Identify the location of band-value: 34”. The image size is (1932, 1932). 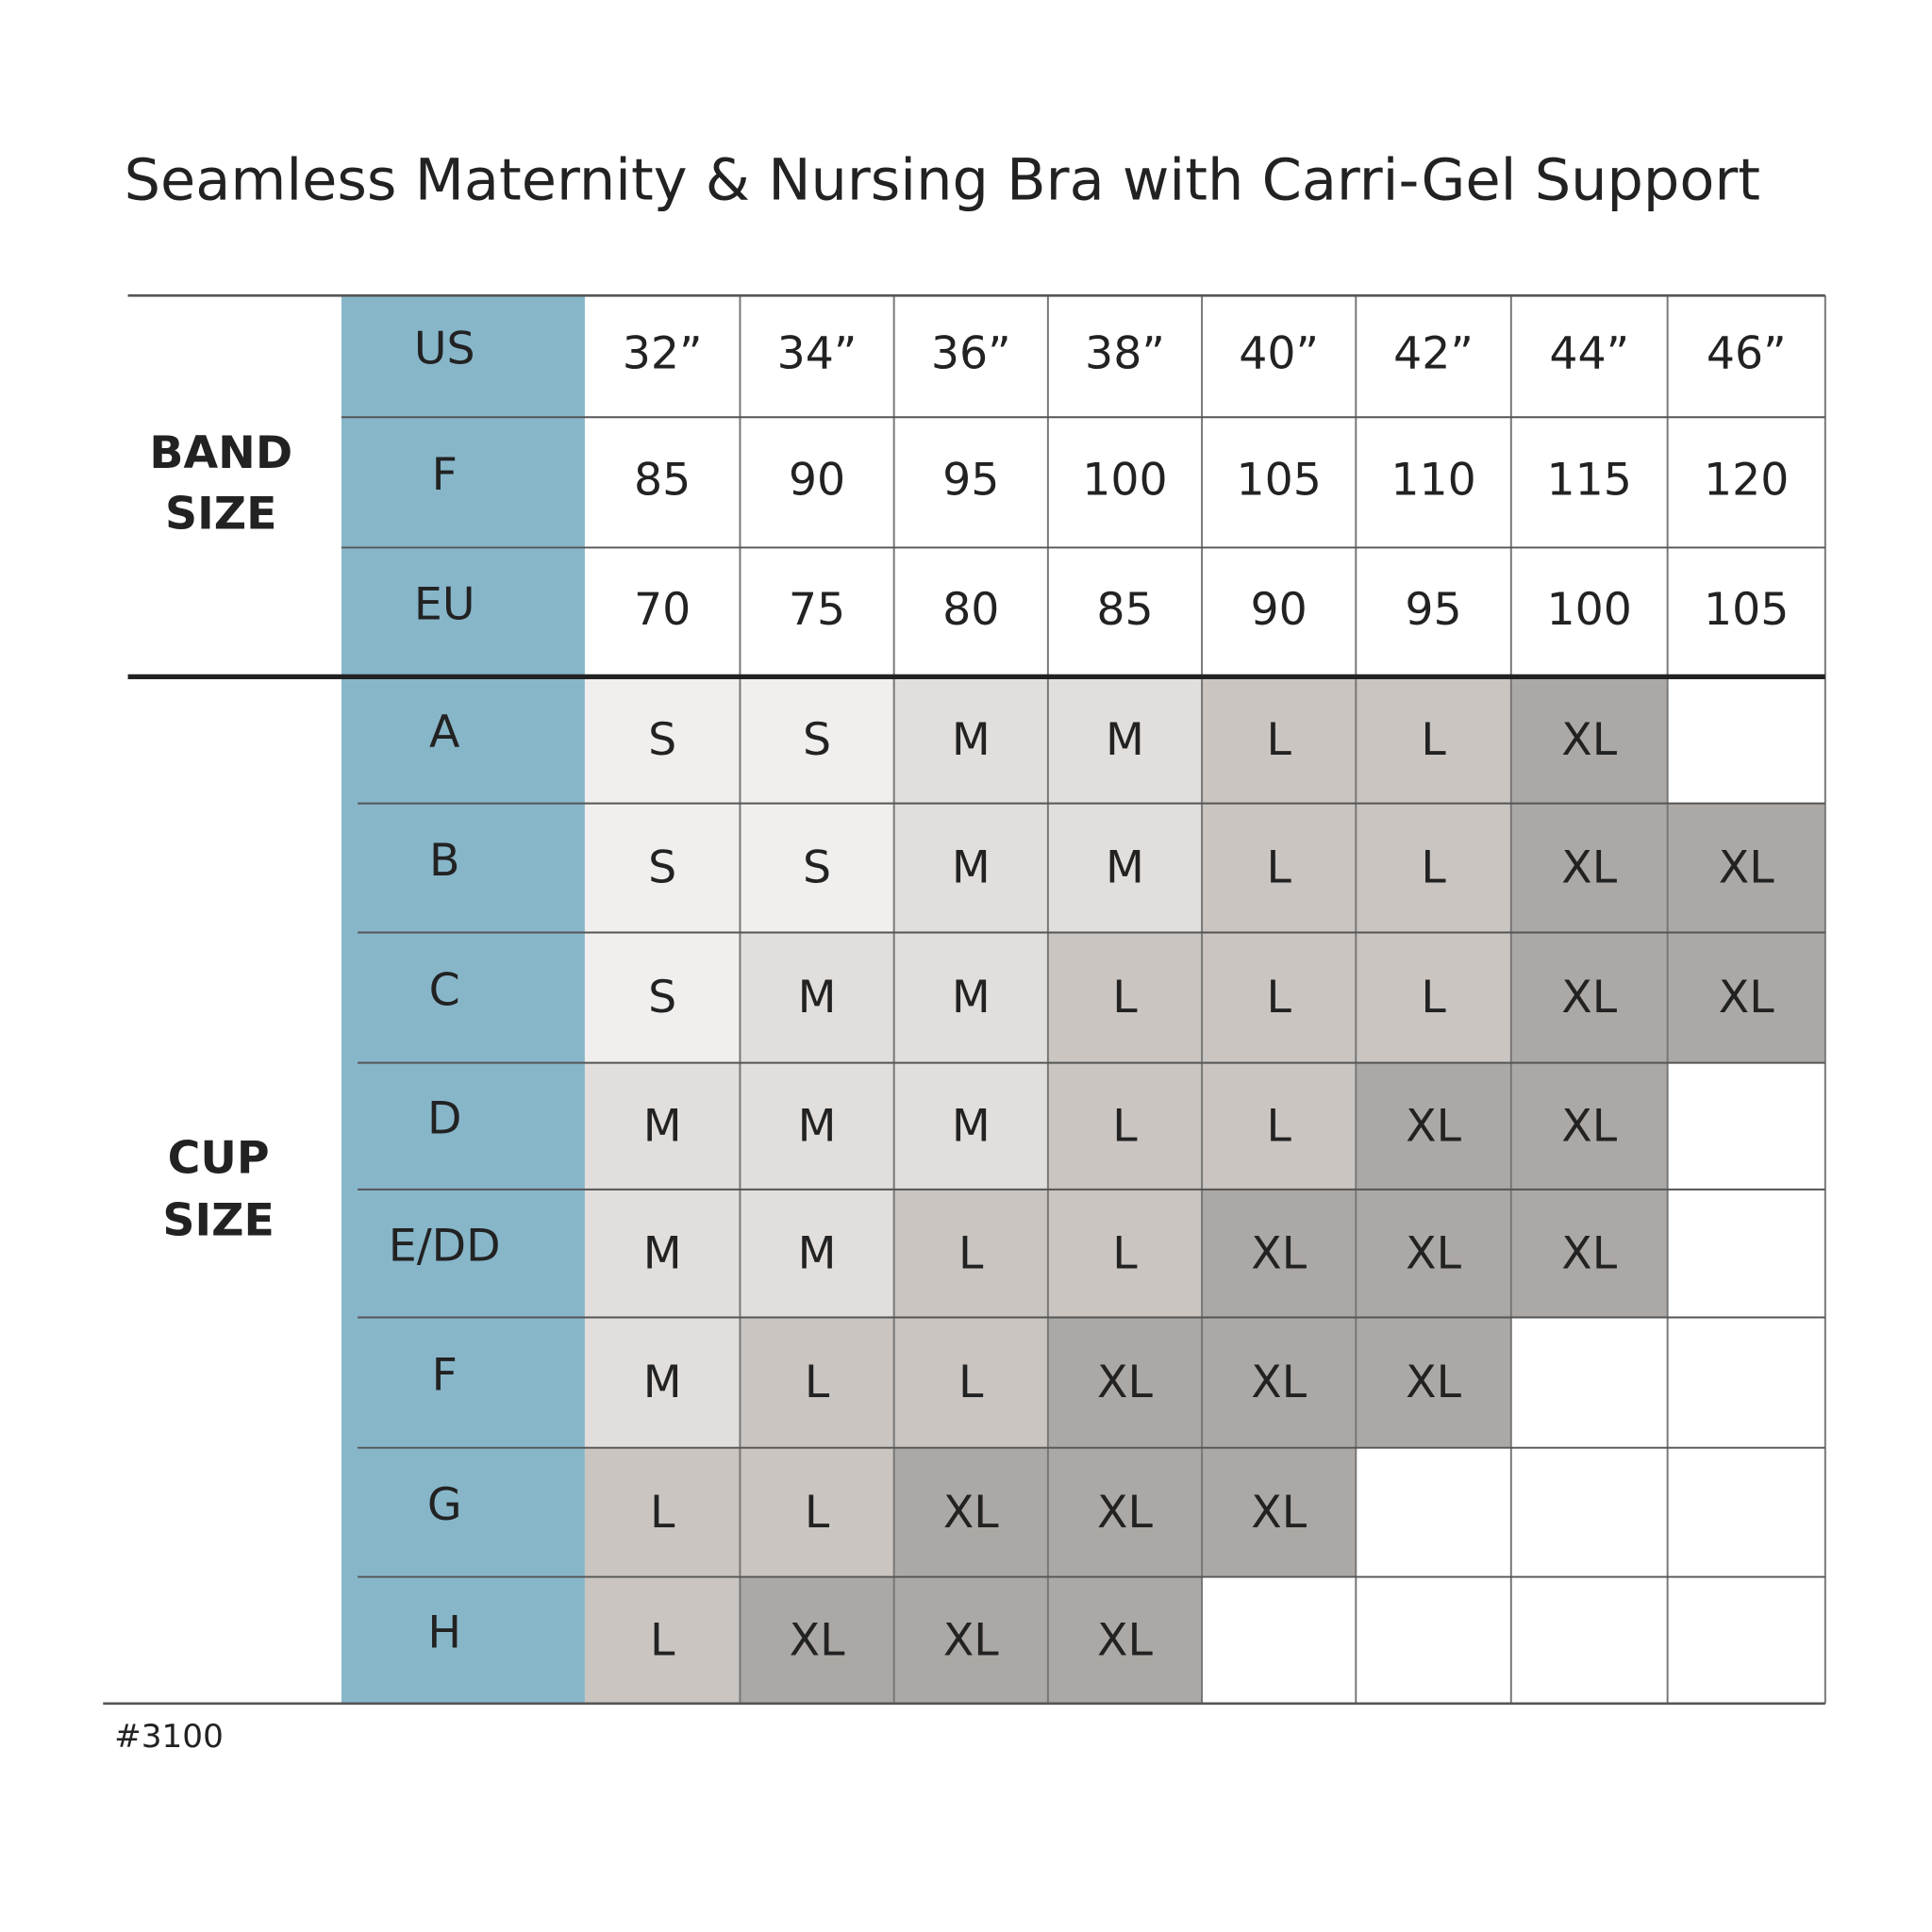
(817, 354).